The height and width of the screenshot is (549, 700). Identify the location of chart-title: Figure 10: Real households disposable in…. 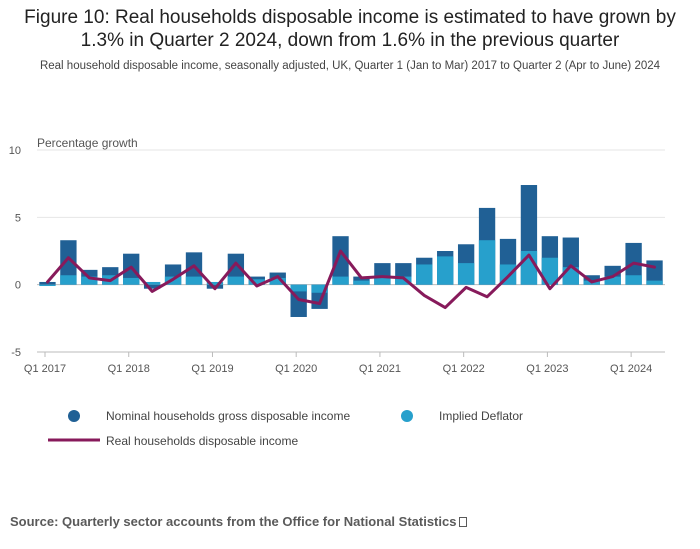
(350, 29).